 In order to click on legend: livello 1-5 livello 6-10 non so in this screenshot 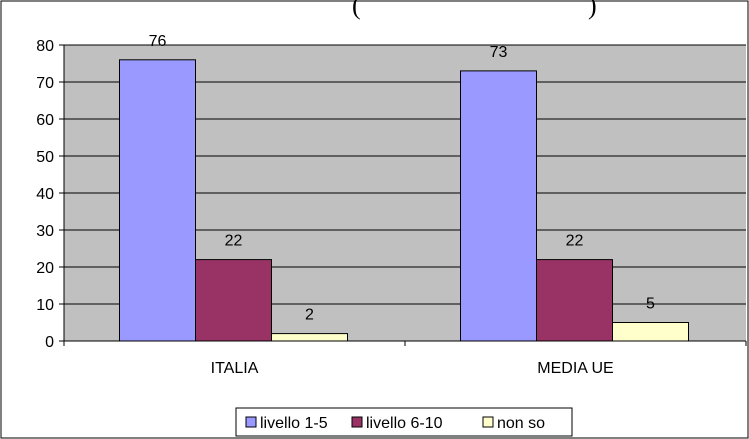, I will do `click(404, 422)`.